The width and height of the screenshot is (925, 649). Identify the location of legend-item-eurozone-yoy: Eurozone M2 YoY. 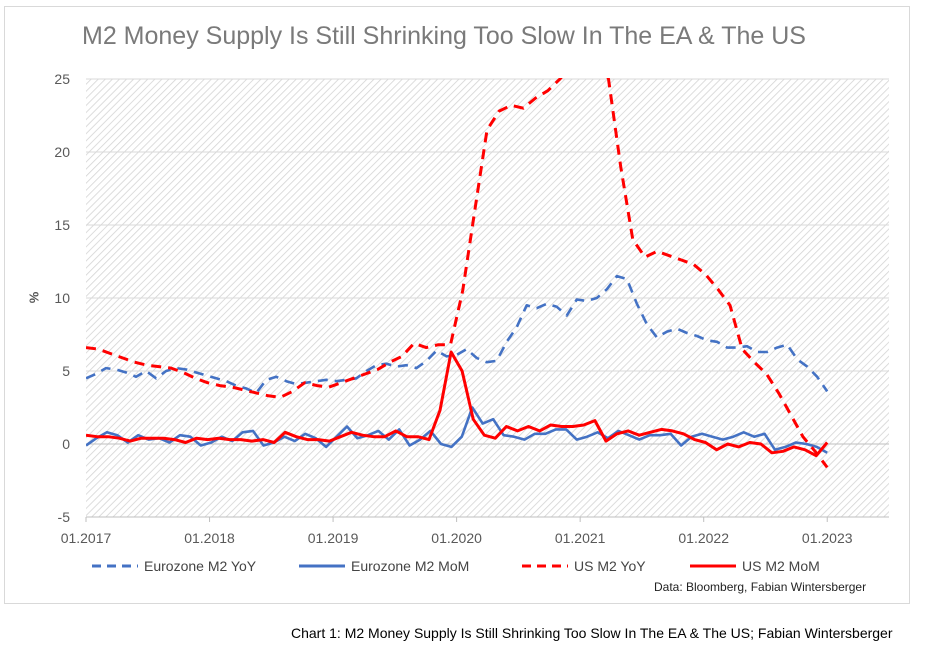
(173, 566).